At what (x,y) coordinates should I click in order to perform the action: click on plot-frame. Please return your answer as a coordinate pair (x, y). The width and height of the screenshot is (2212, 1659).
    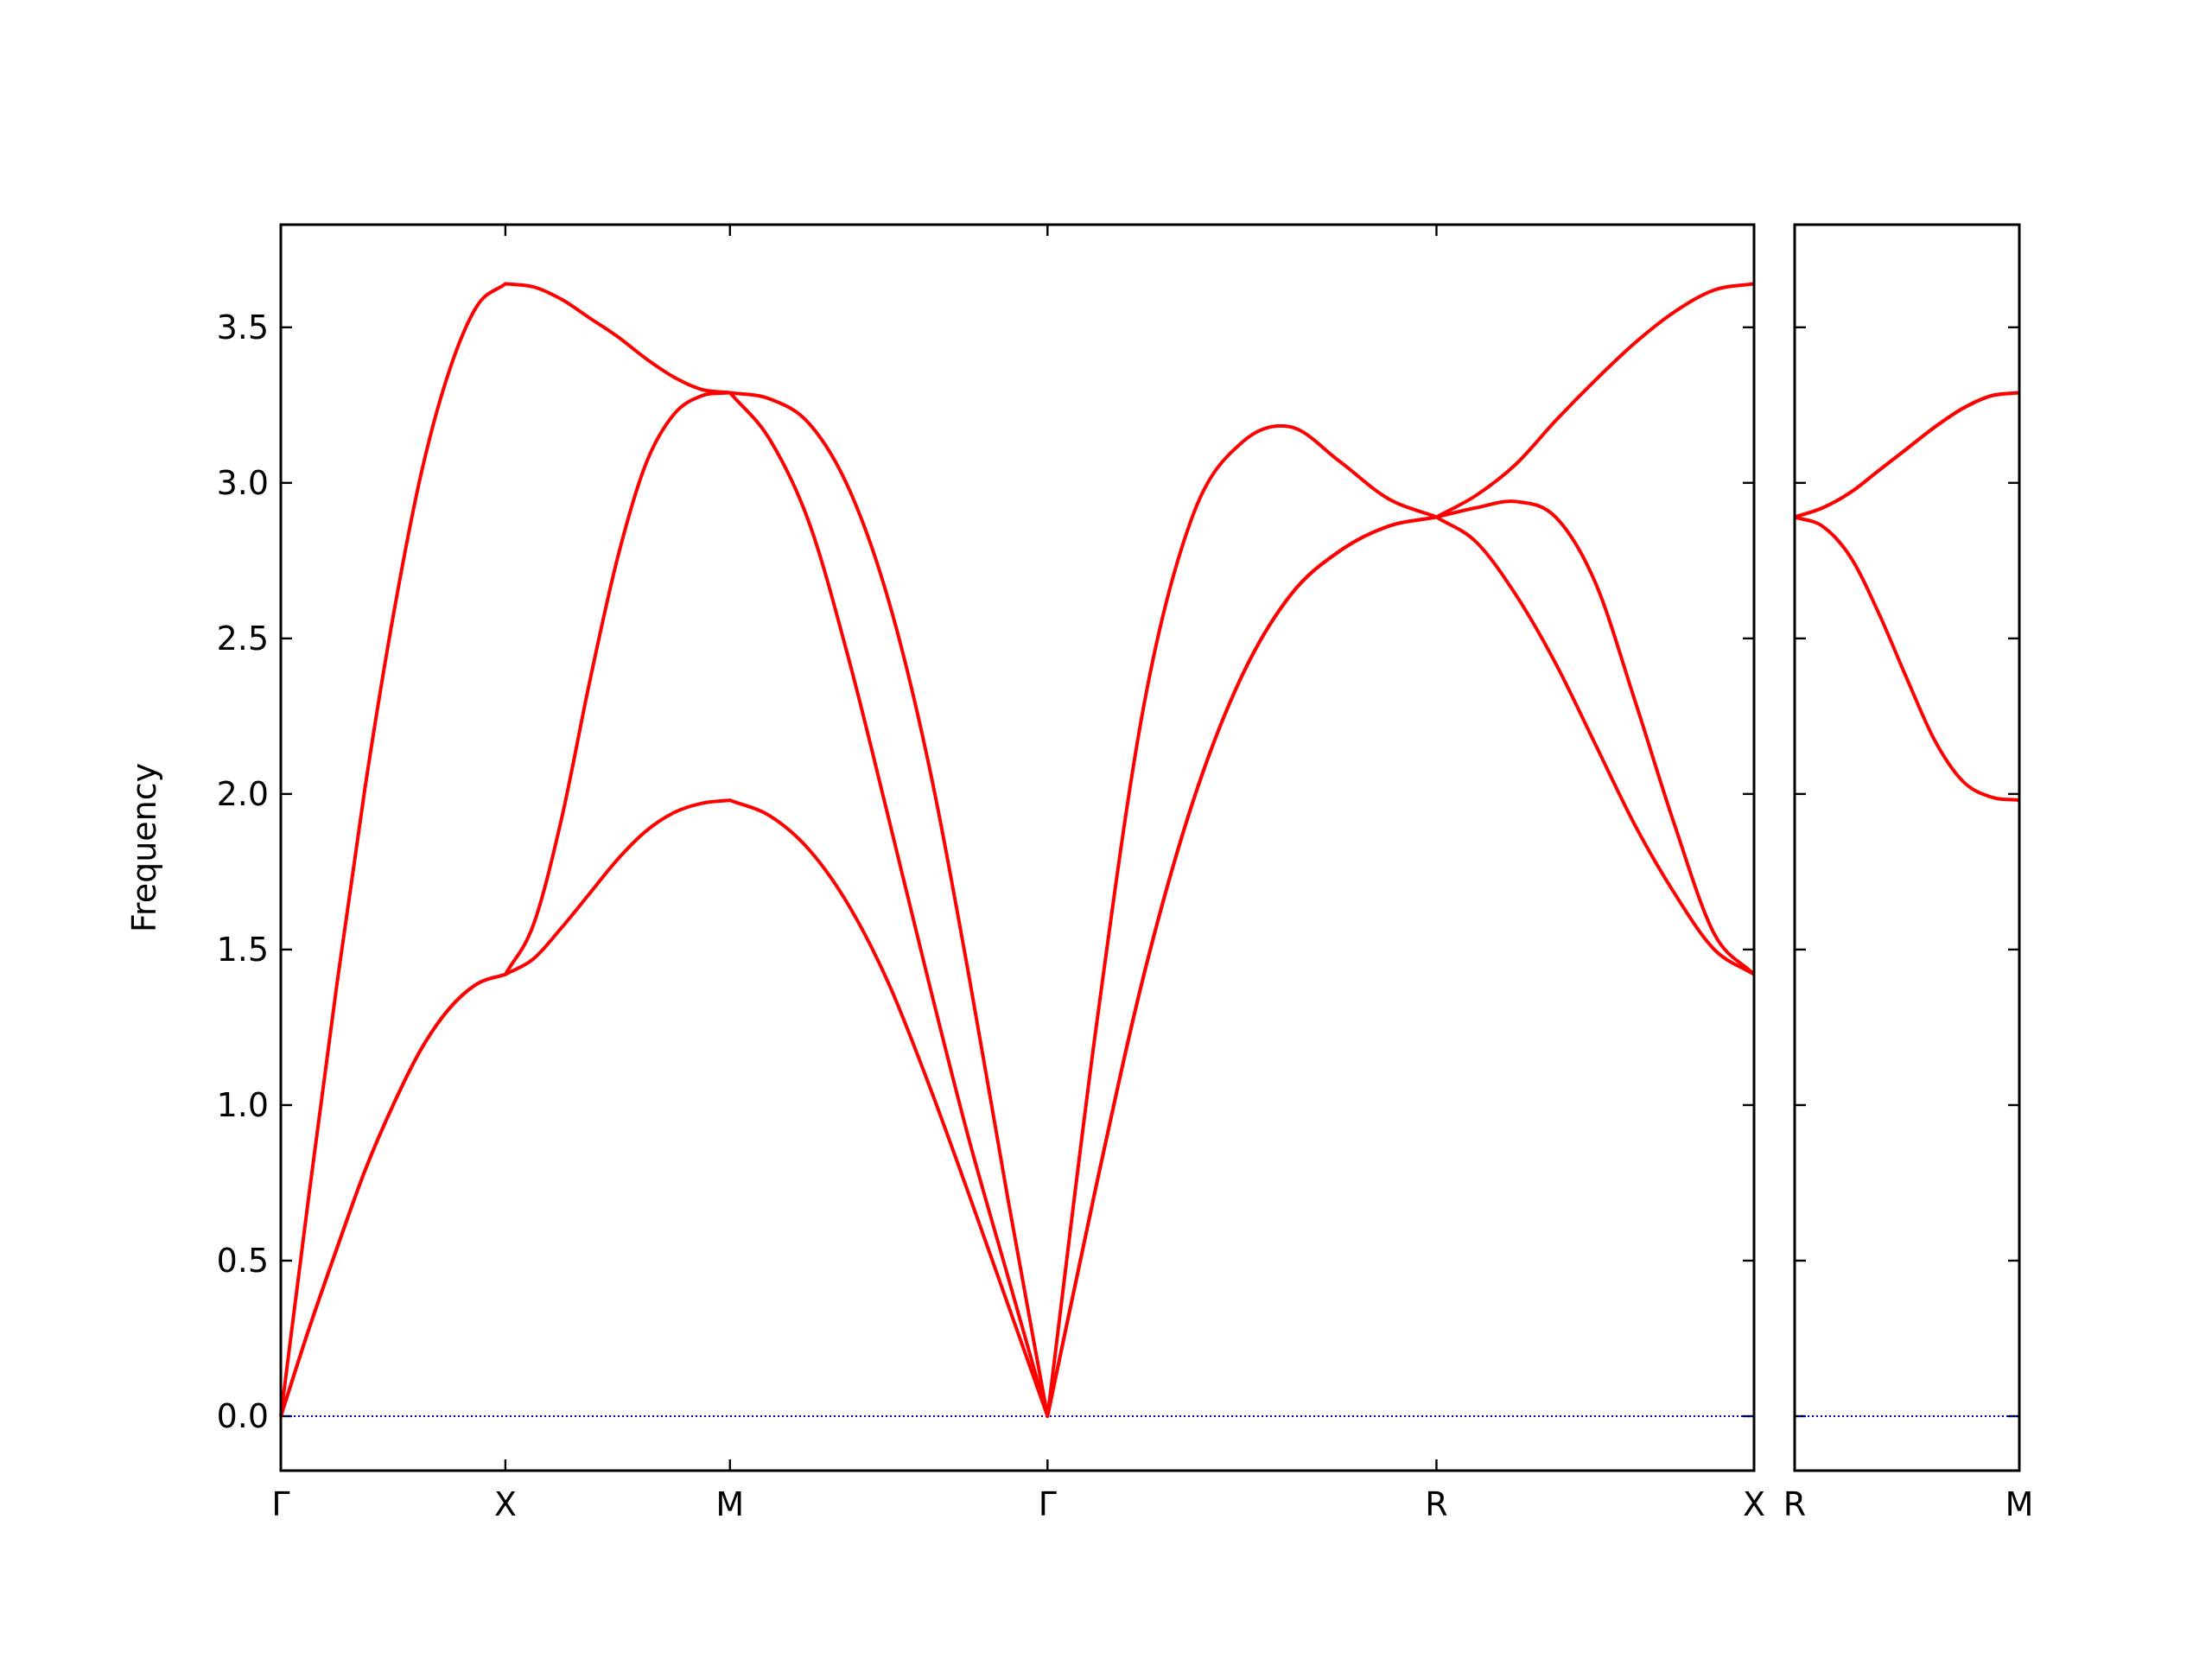
    Looking at the image, I should click on (1907, 847).